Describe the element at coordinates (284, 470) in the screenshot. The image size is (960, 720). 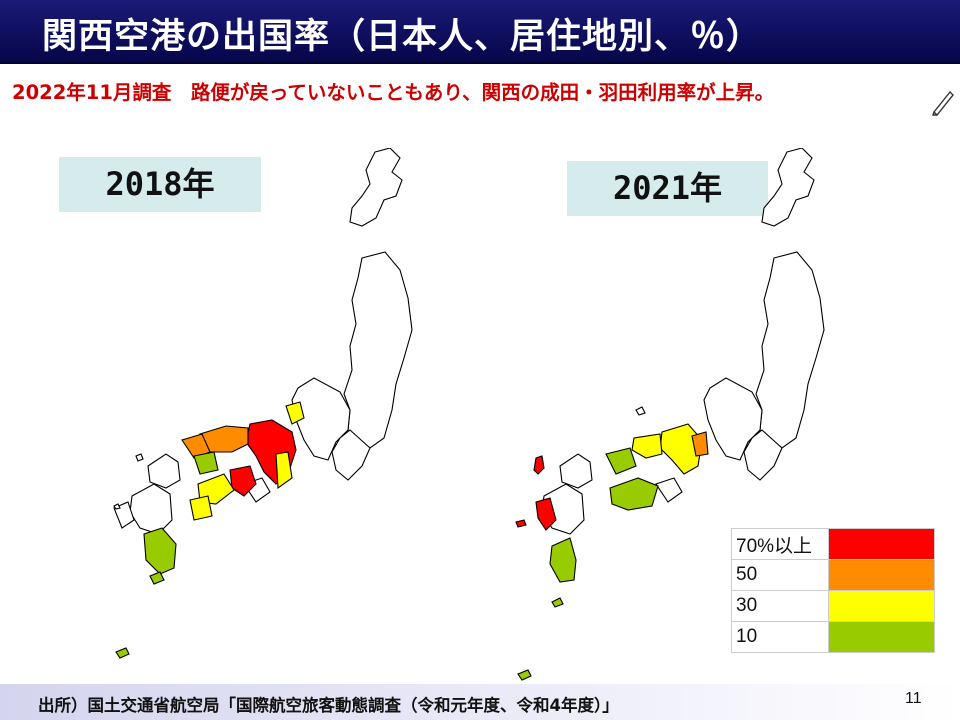
I see `map-2018-region-yellow-mie` at that location.